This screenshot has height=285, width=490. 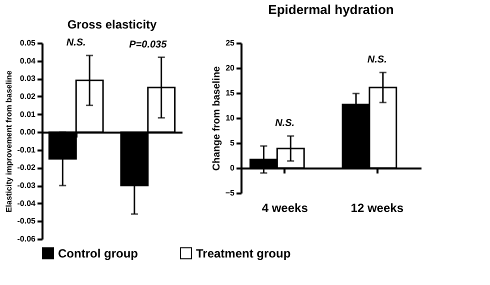 What do you see at coordinates (28, 43) in the screenshot?
I see `y-tick-label: 0.05` at bounding box center [28, 43].